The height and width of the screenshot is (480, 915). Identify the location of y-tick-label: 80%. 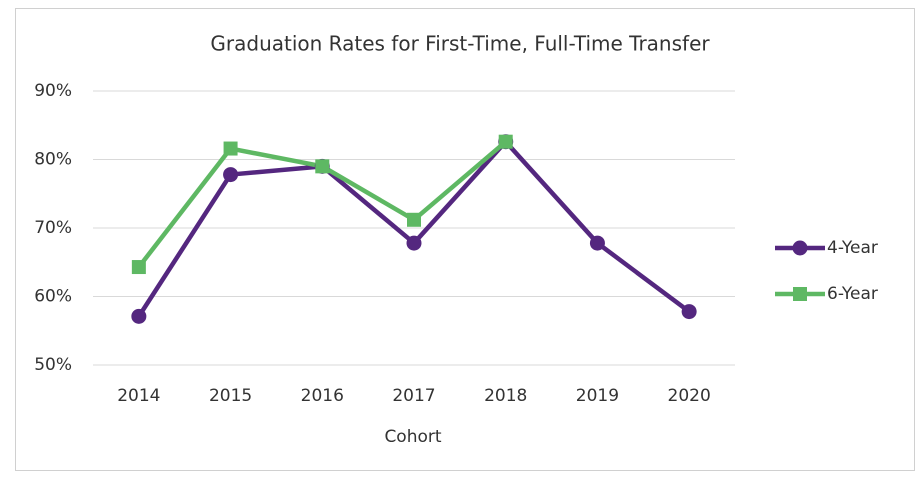
(53, 160).